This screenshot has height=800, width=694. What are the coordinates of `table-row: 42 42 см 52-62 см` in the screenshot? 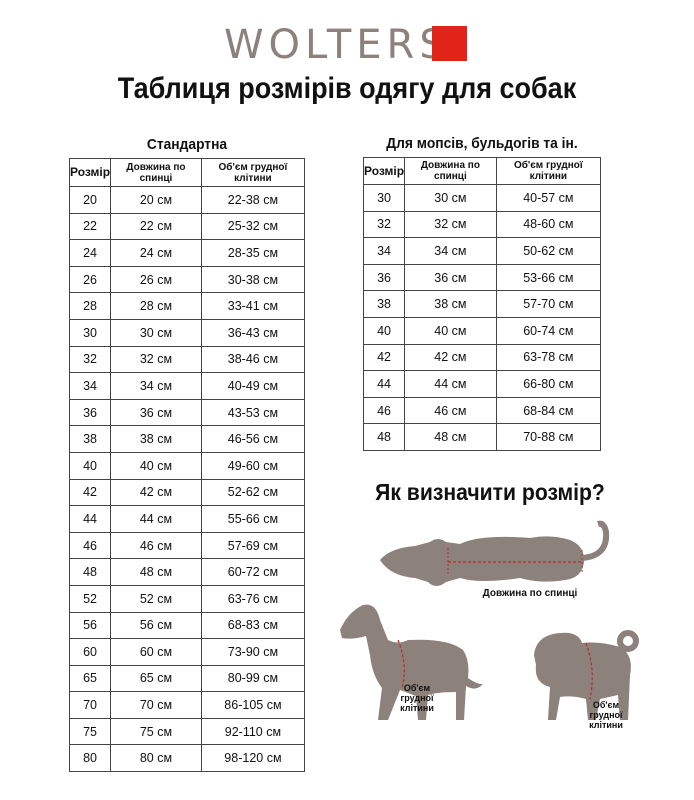 It's located at (187, 492).